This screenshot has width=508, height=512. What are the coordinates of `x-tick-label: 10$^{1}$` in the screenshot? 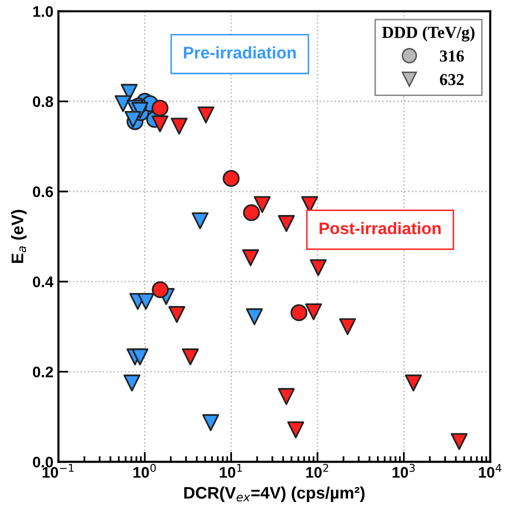 It's located at (231, 471).